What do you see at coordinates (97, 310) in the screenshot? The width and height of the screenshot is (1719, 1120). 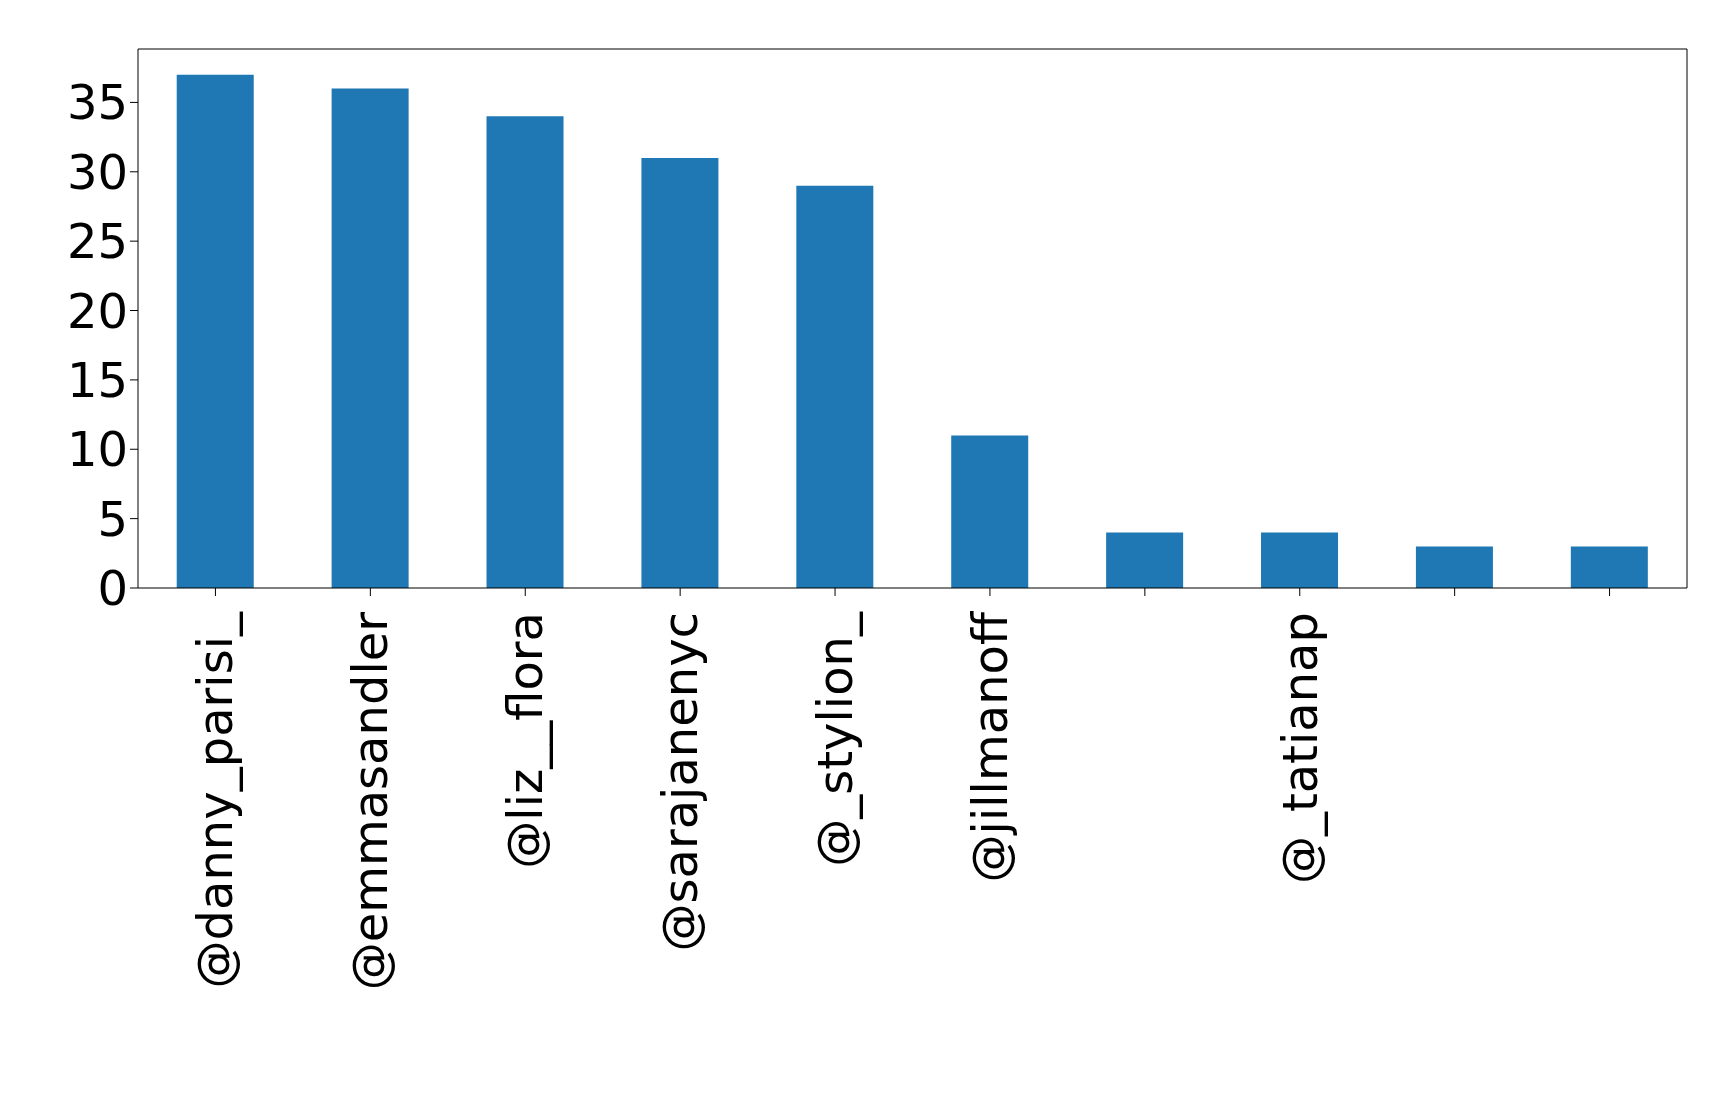 I see `y-tick-label: 20` at bounding box center [97, 310].